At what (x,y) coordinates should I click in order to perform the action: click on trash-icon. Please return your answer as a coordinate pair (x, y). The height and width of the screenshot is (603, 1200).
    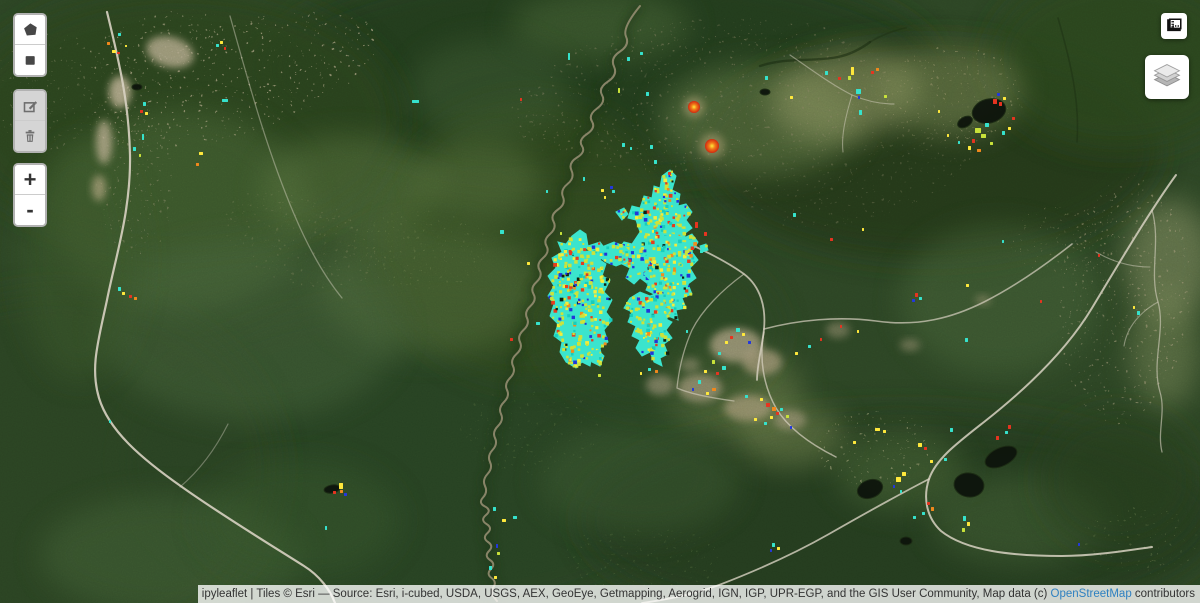
    Looking at the image, I should click on (30, 136).